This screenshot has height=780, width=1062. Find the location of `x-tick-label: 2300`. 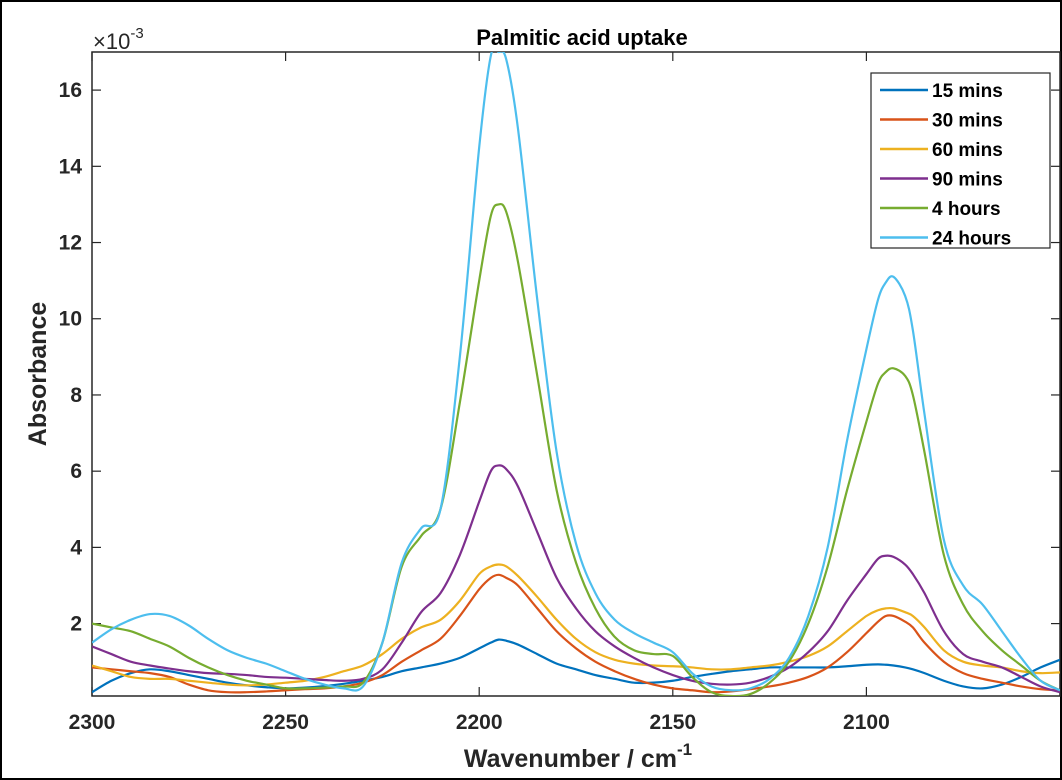

x-tick-label: 2300 is located at coordinates (92, 722).